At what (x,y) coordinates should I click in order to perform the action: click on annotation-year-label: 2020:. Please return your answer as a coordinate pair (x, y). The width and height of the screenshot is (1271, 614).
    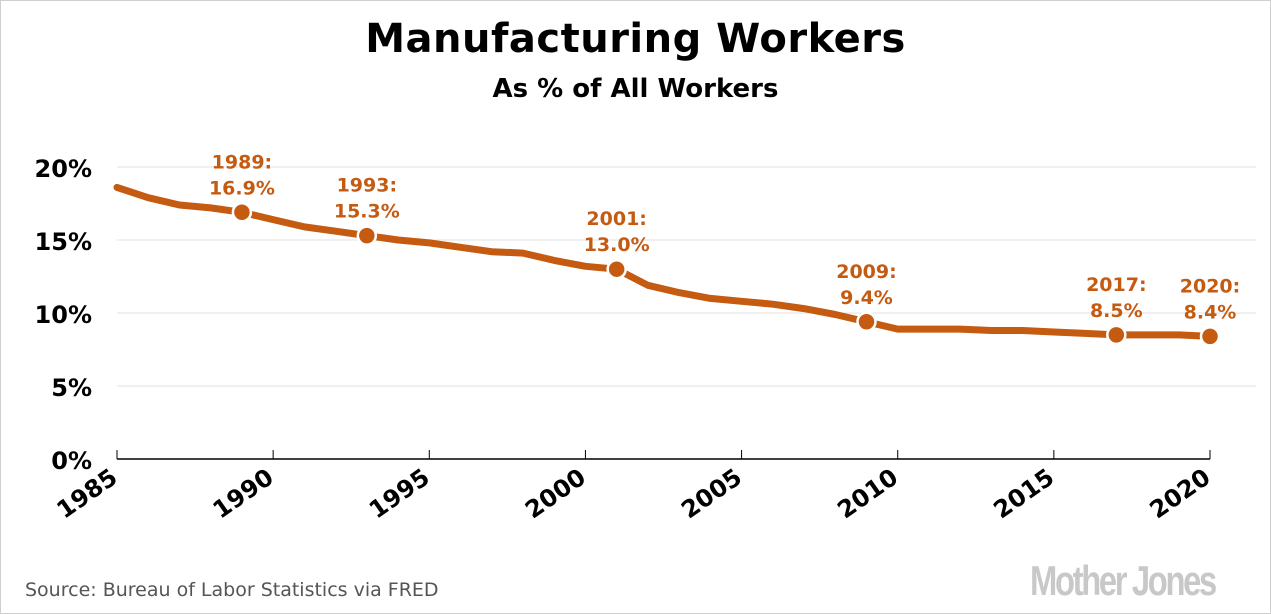
    Looking at the image, I should click on (1210, 286).